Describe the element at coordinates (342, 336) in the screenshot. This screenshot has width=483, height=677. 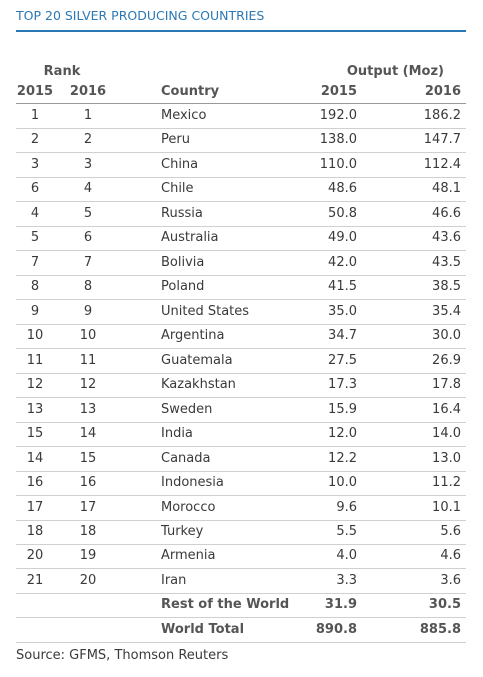
I see `output-2015: 34.7` at that location.